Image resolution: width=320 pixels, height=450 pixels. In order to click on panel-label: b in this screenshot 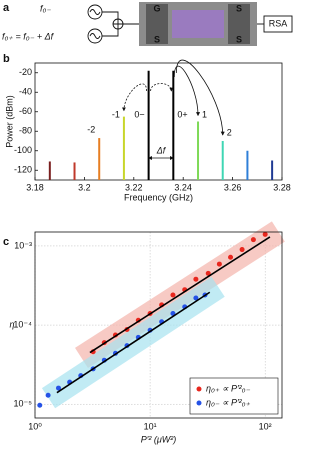, I will do `click(6, 59)`.